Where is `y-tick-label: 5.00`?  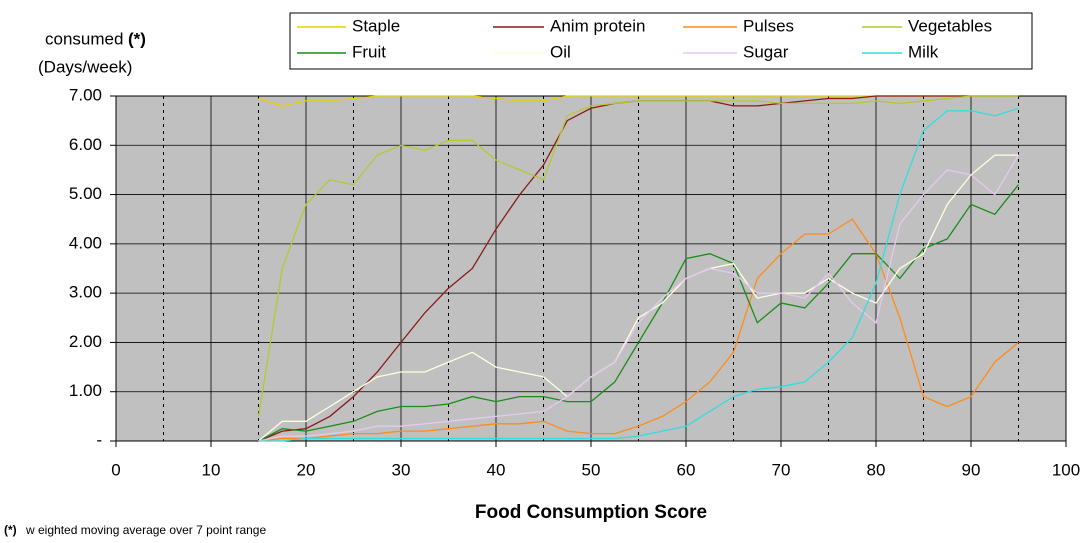
y-tick-label: 5.00 is located at coordinates (85, 193).